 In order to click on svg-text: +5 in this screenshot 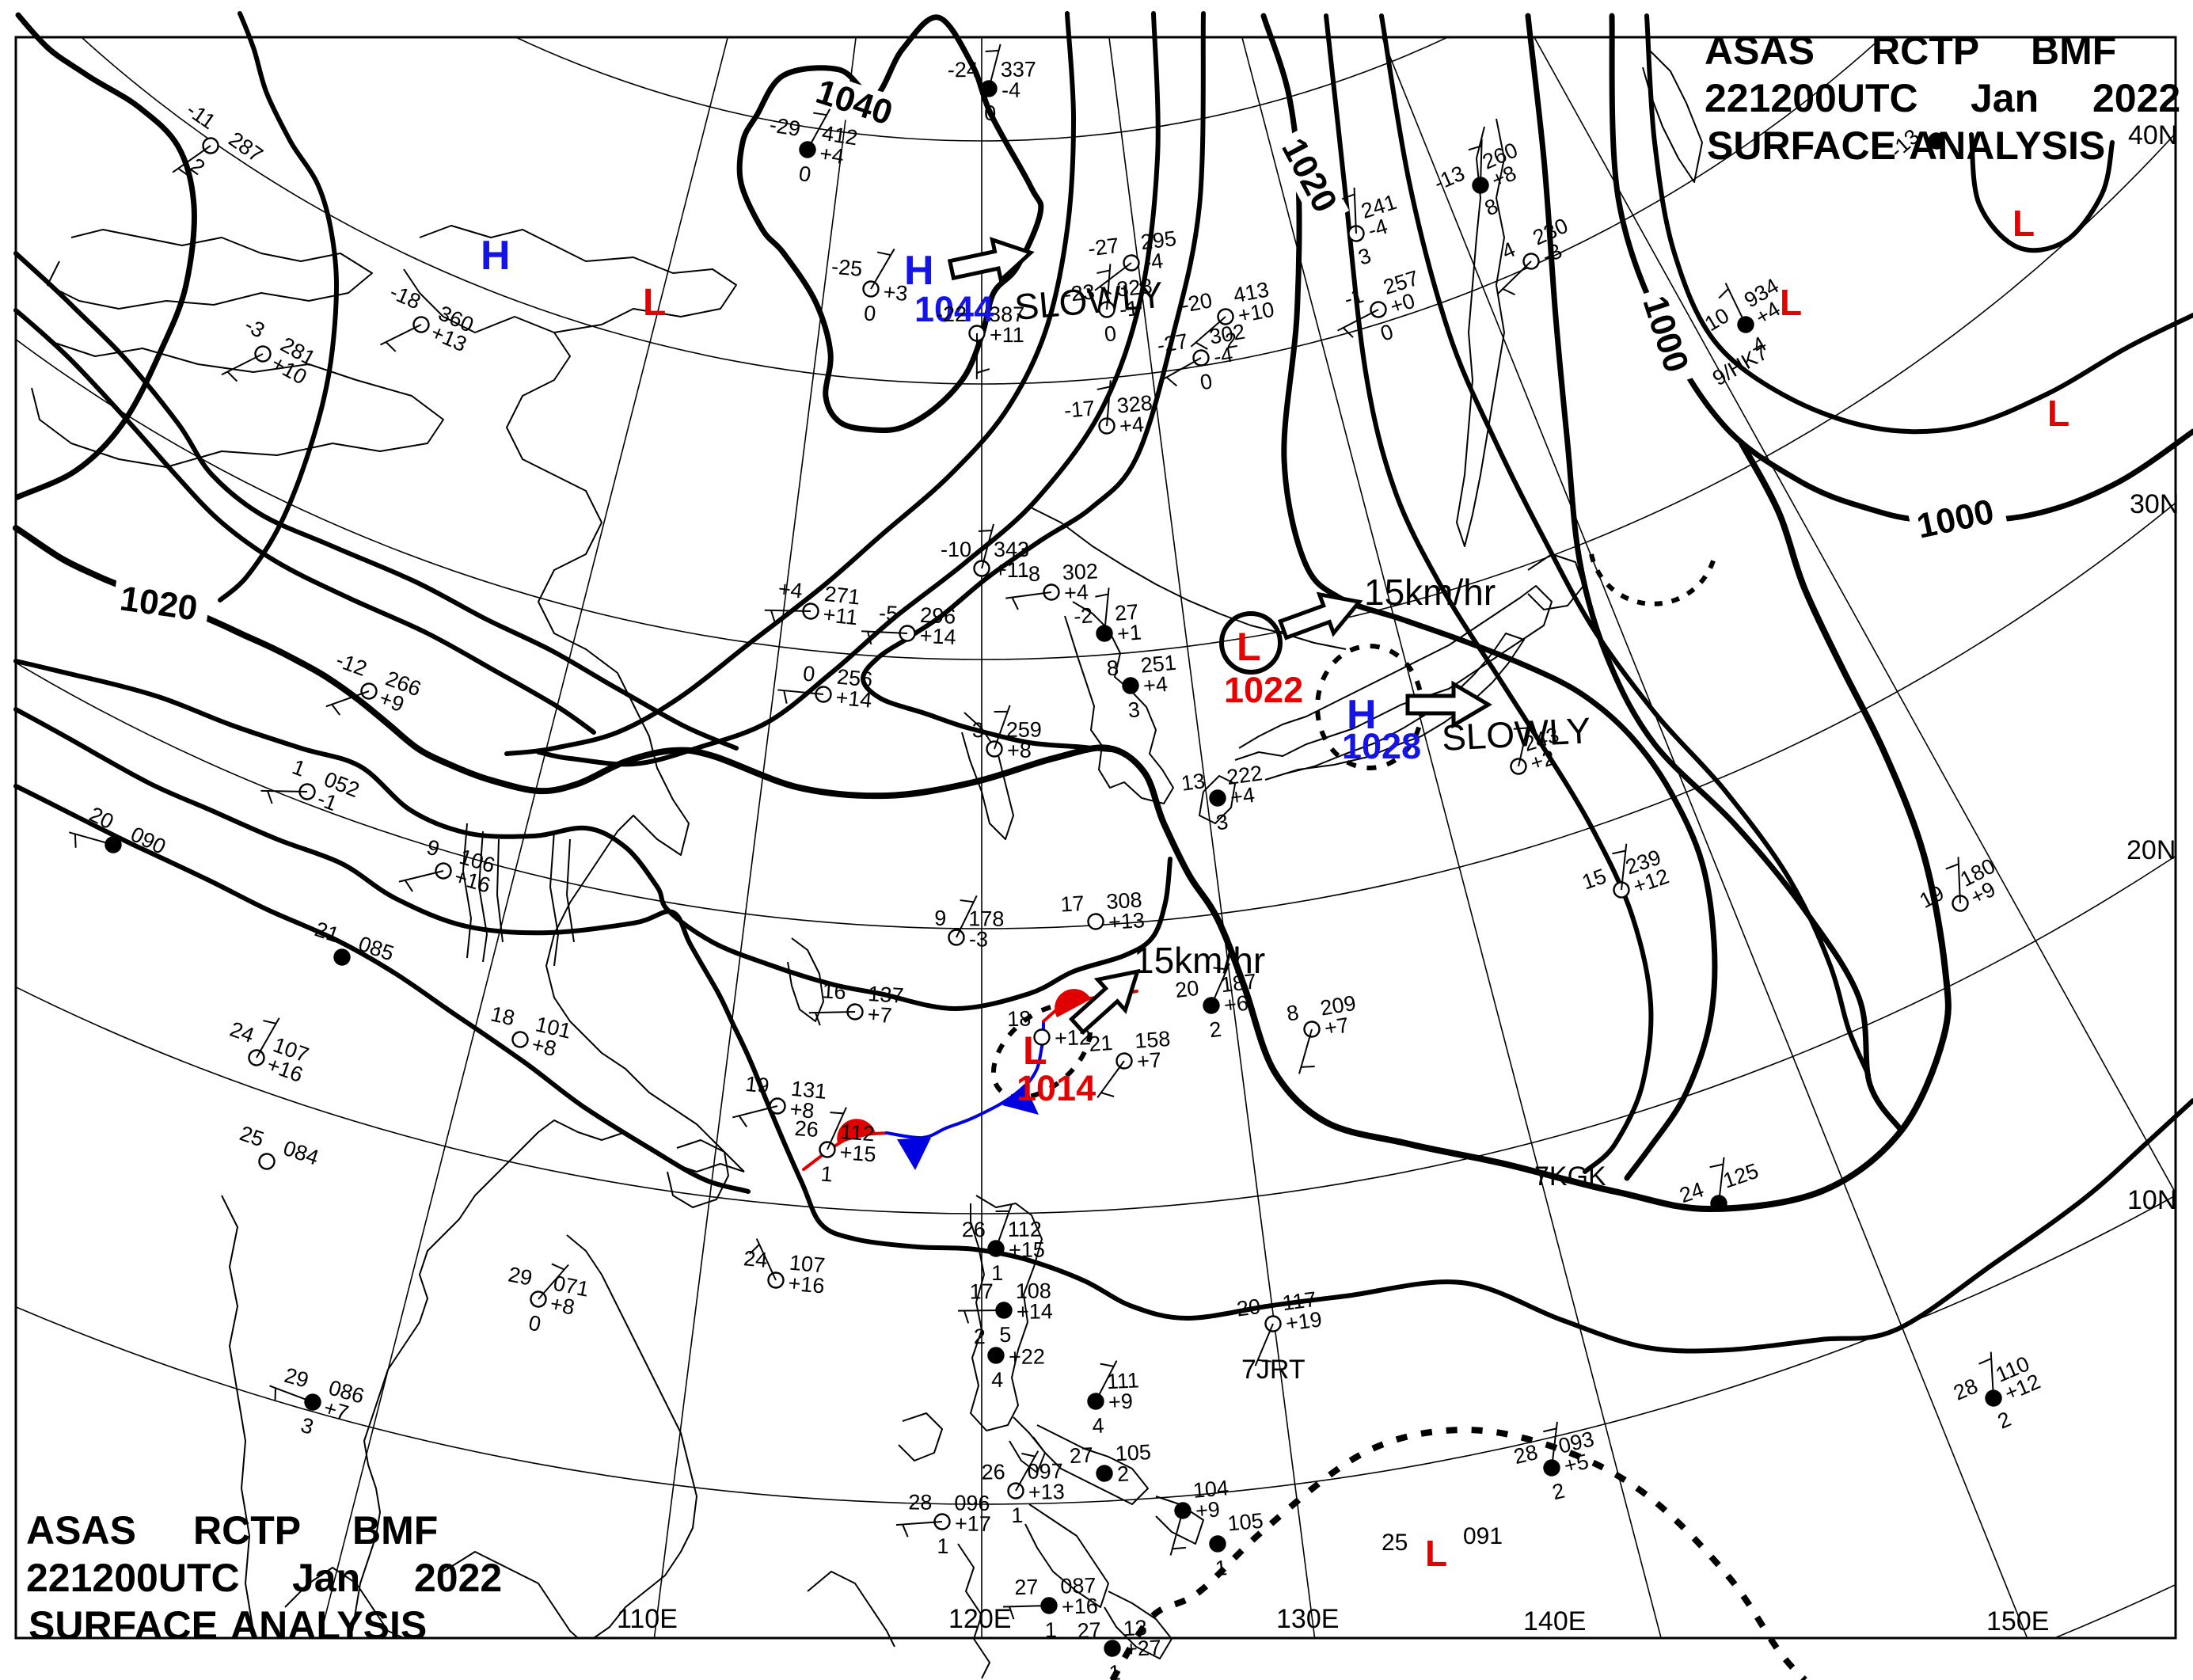, I will do `click(1576, 1464)`.